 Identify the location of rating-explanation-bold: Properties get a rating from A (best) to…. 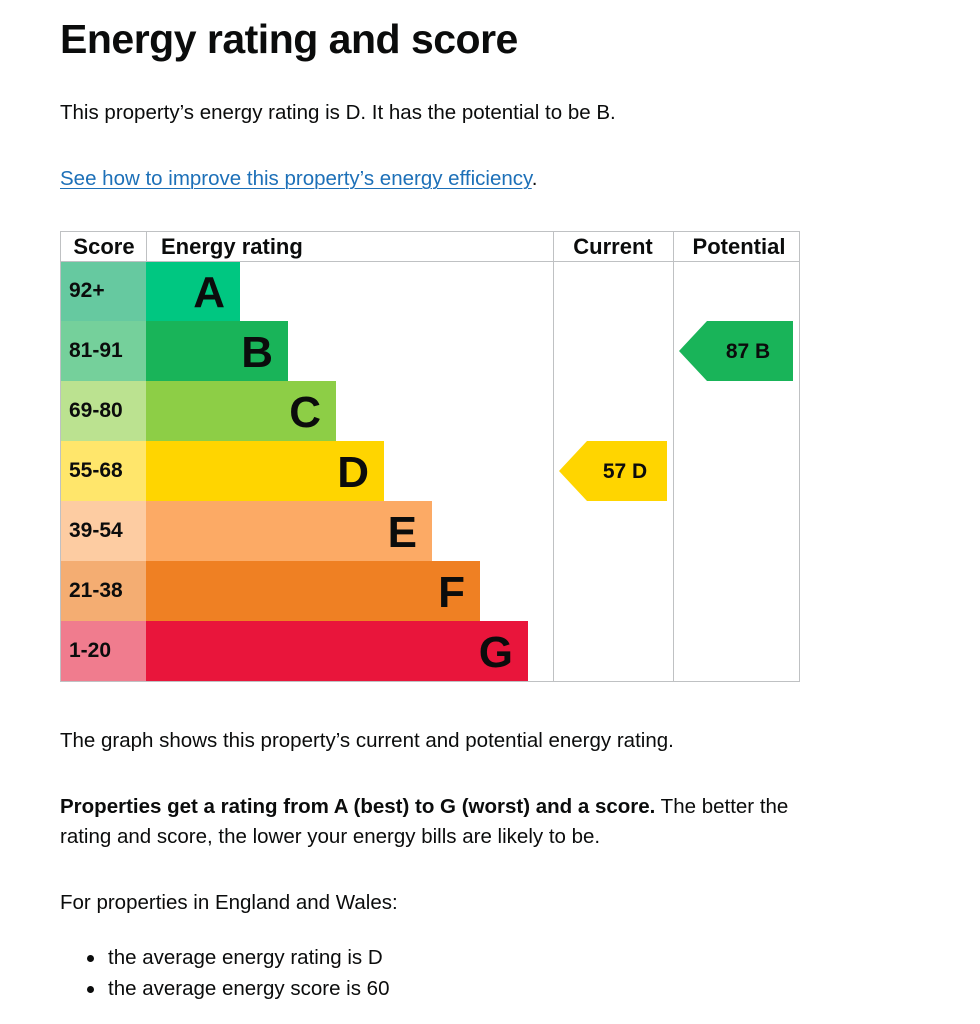
(358, 806).